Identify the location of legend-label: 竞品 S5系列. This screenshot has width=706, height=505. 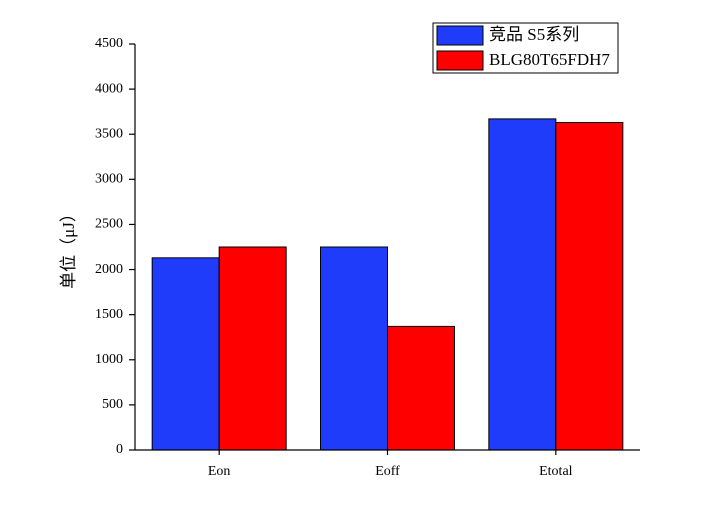
(534, 34).